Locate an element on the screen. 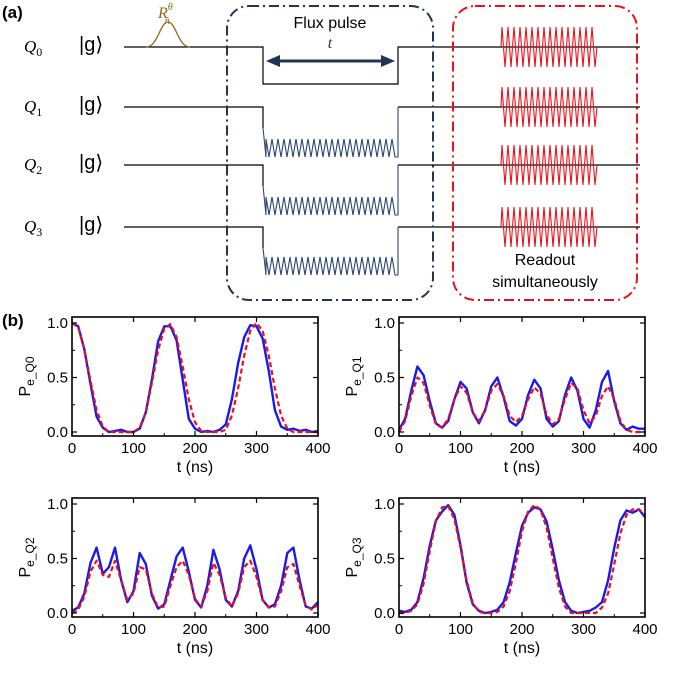  y-axis-label: Pe_Q0 is located at coordinates (27, 376).